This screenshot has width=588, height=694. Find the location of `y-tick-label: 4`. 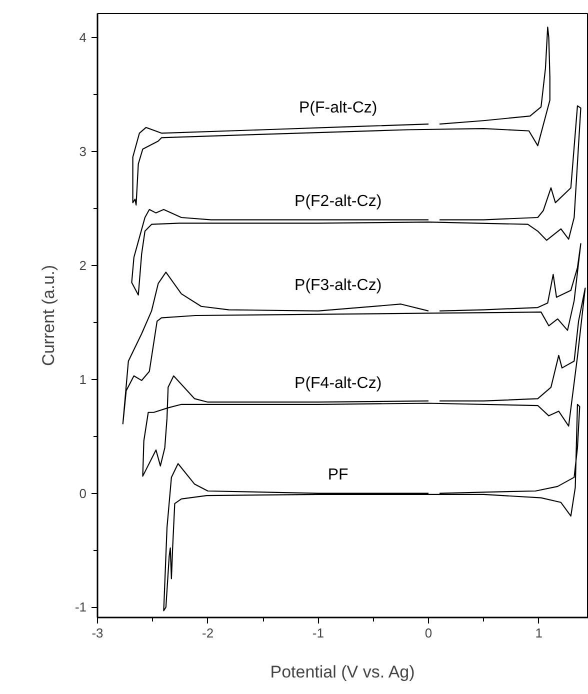

y-tick-label: 4 is located at coordinates (83, 37).